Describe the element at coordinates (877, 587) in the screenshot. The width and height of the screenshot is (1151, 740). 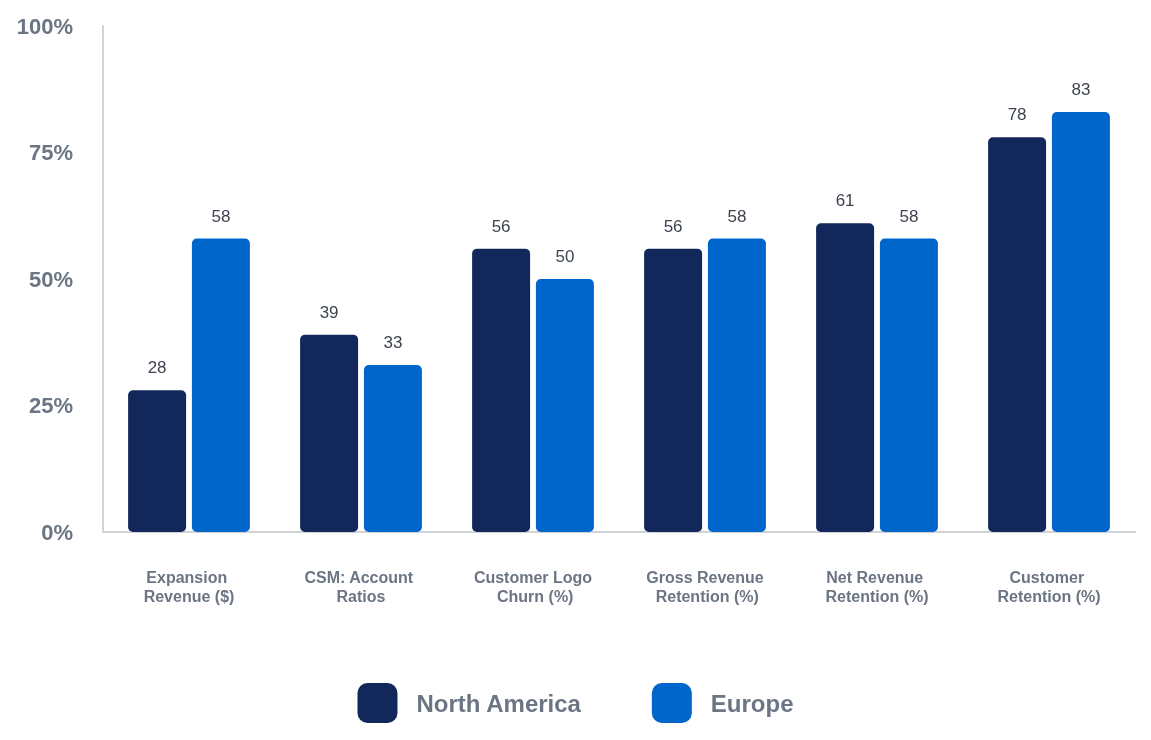
I see `x-tick-label: Net Revenue Retention (%)` at that location.